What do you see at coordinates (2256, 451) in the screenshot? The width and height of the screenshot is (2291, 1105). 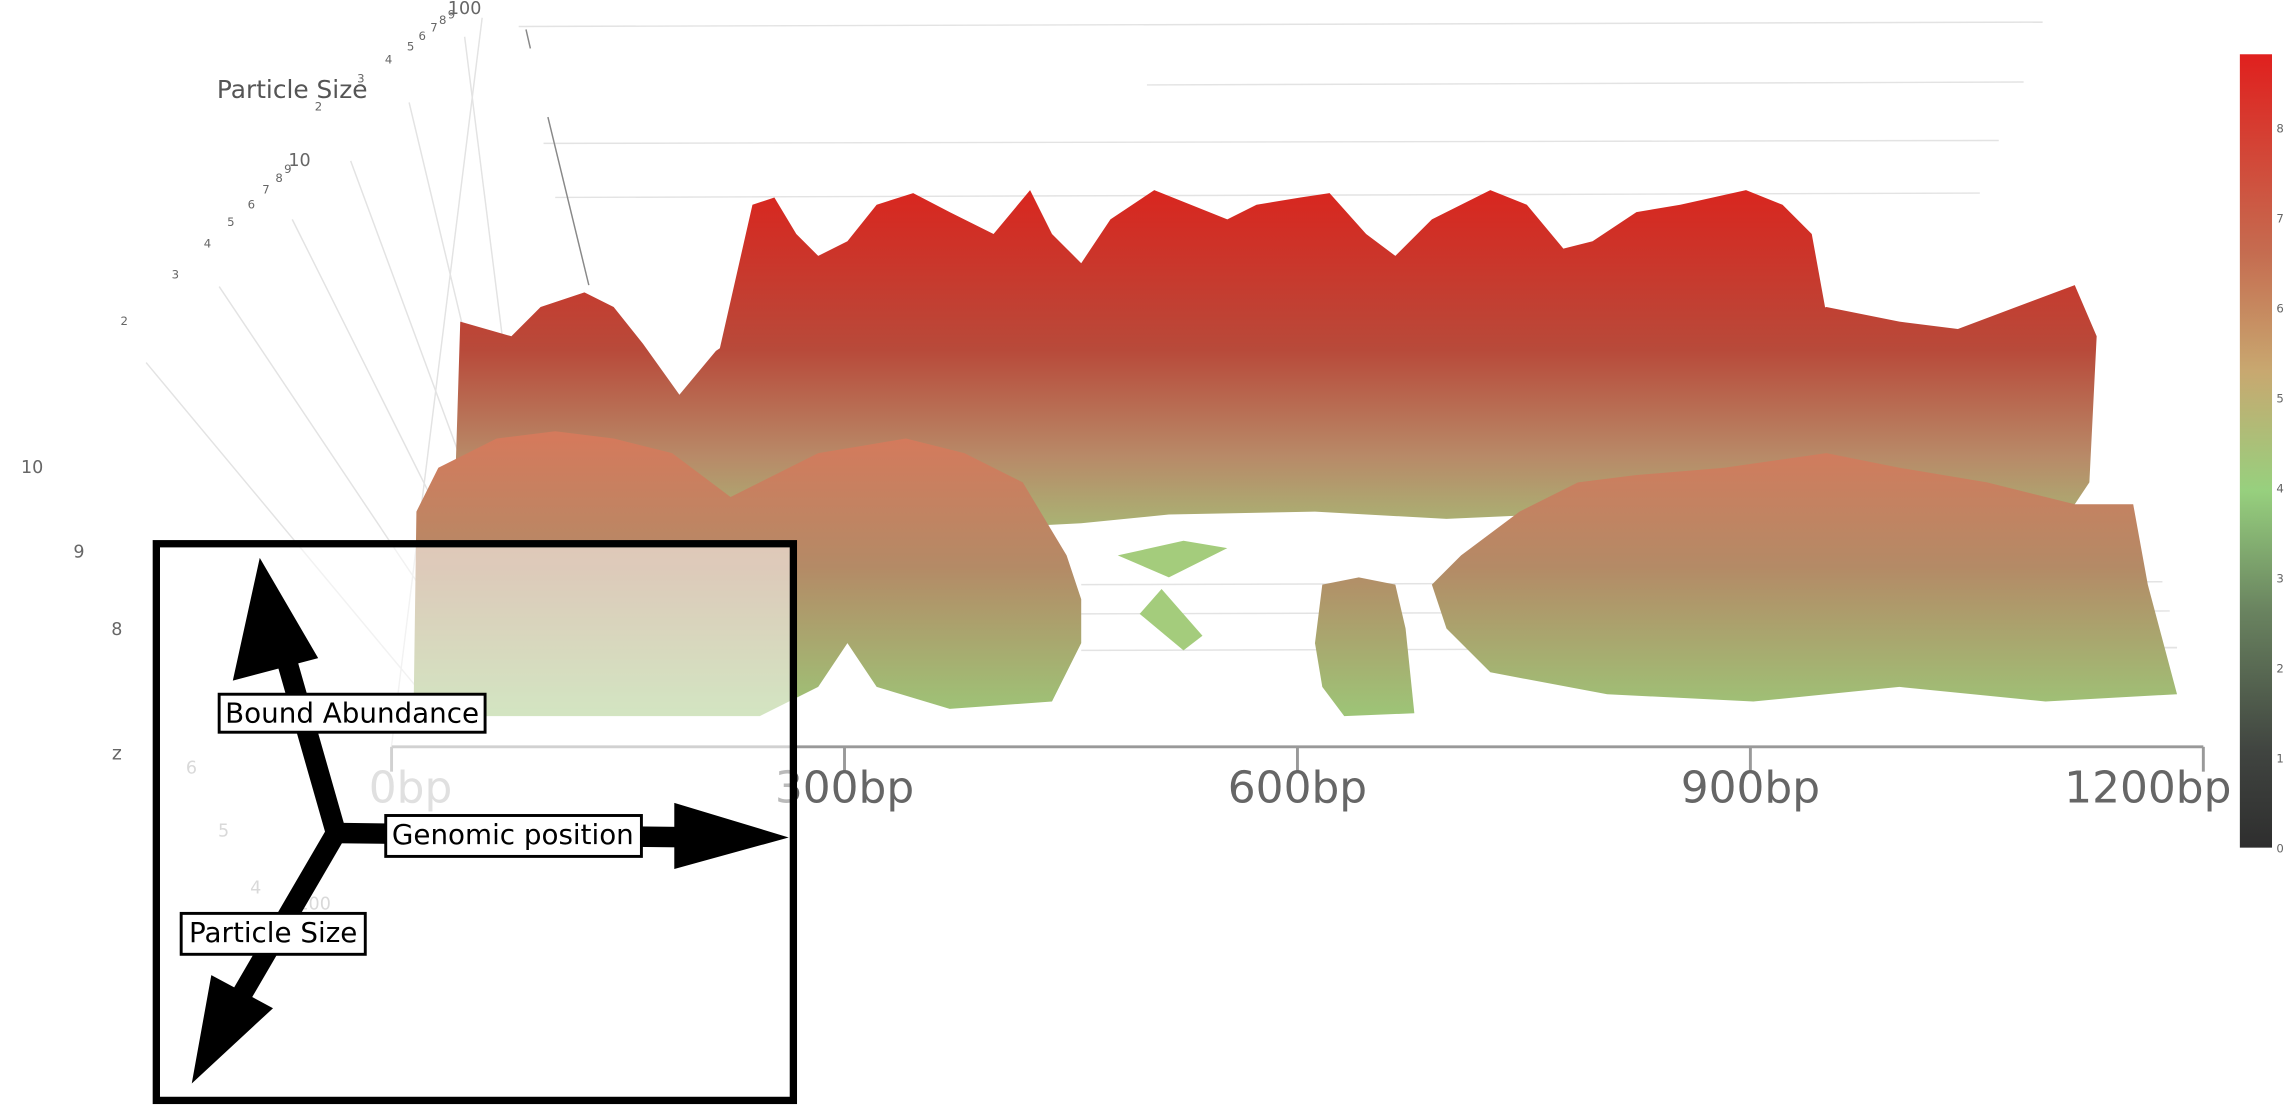 I see `colorbar` at bounding box center [2256, 451].